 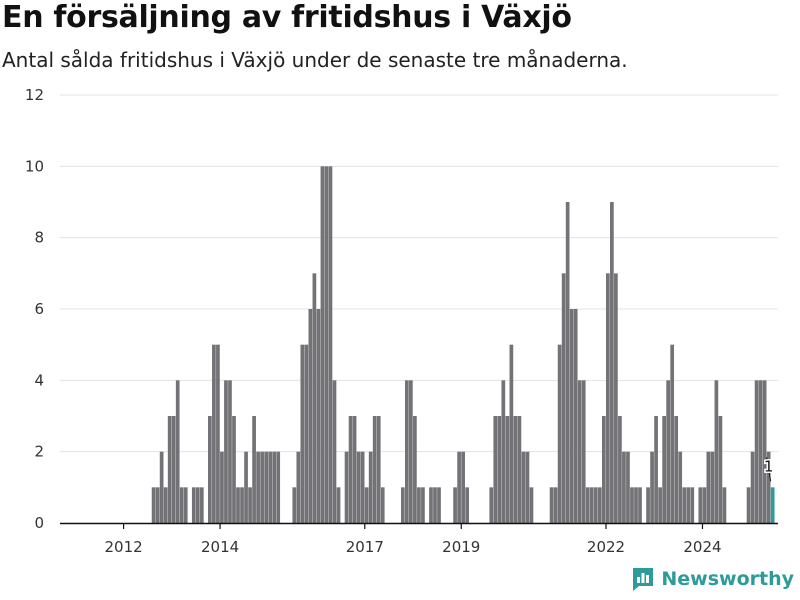 What do you see at coordinates (606, 547) in the screenshot?
I see `x-tick-label: 2022` at bounding box center [606, 547].